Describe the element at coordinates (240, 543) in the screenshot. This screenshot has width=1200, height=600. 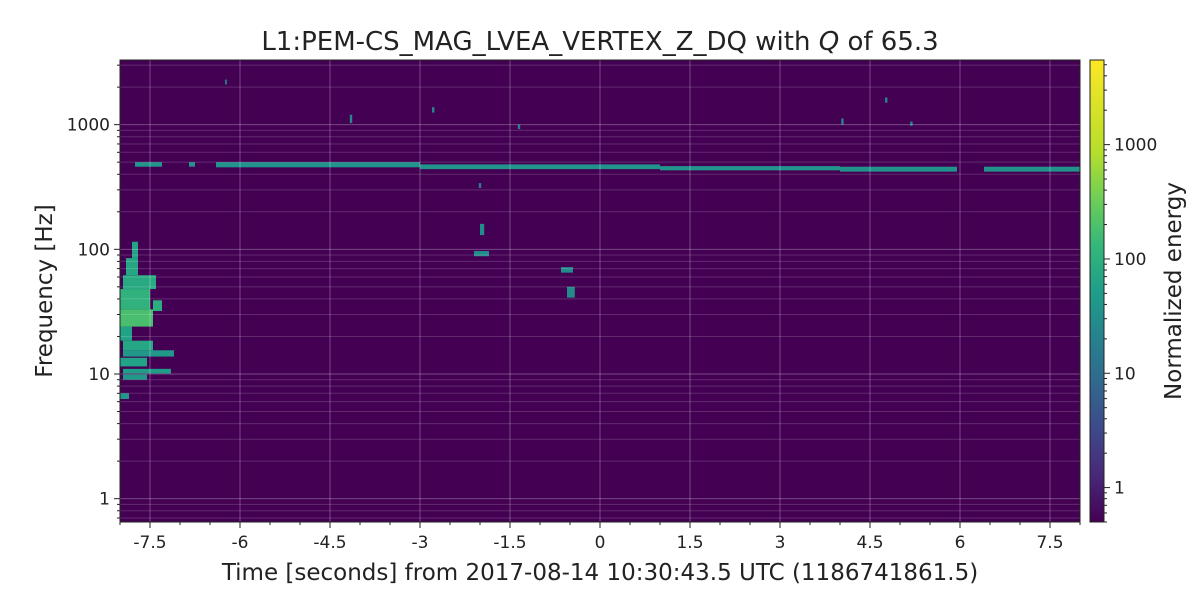
I see `x-tick-label: -6` at that location.